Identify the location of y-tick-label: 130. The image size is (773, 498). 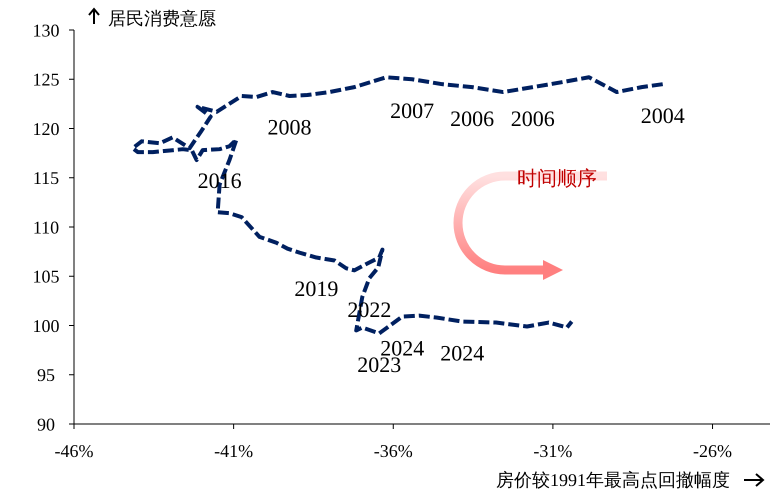
(46, 30).